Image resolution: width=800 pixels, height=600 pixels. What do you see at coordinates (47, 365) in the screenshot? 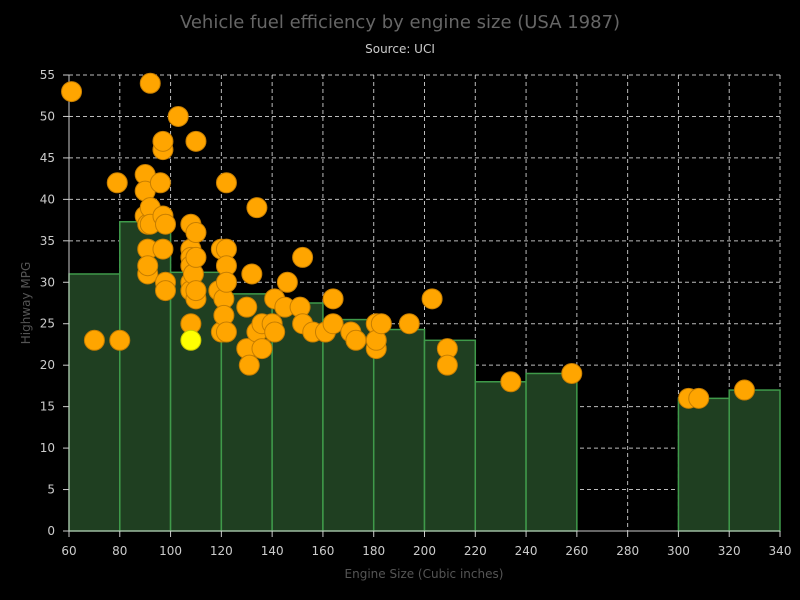
I see `y-tick-label: 20` at bounding box center [47, 365].